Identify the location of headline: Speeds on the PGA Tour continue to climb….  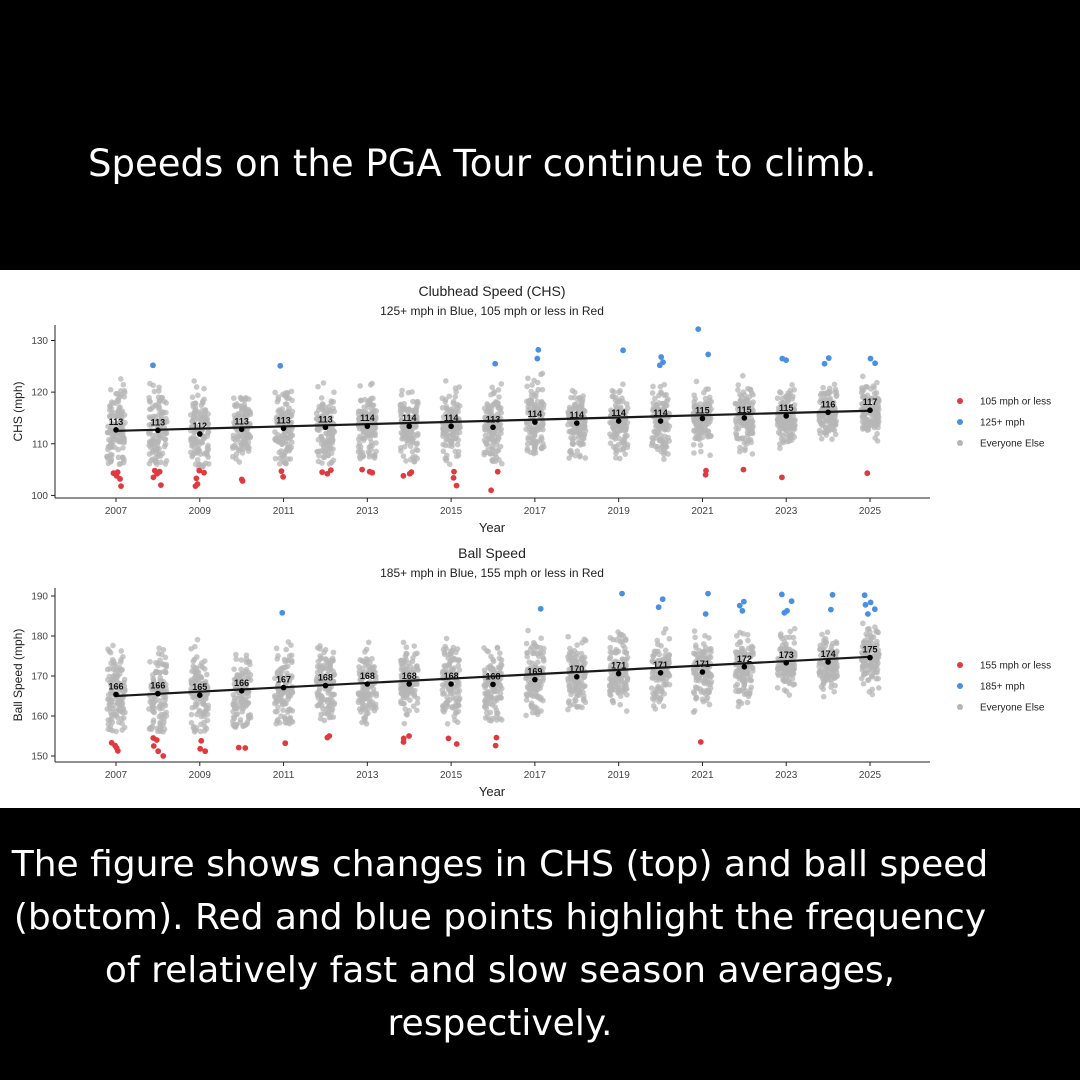
(482, 163).